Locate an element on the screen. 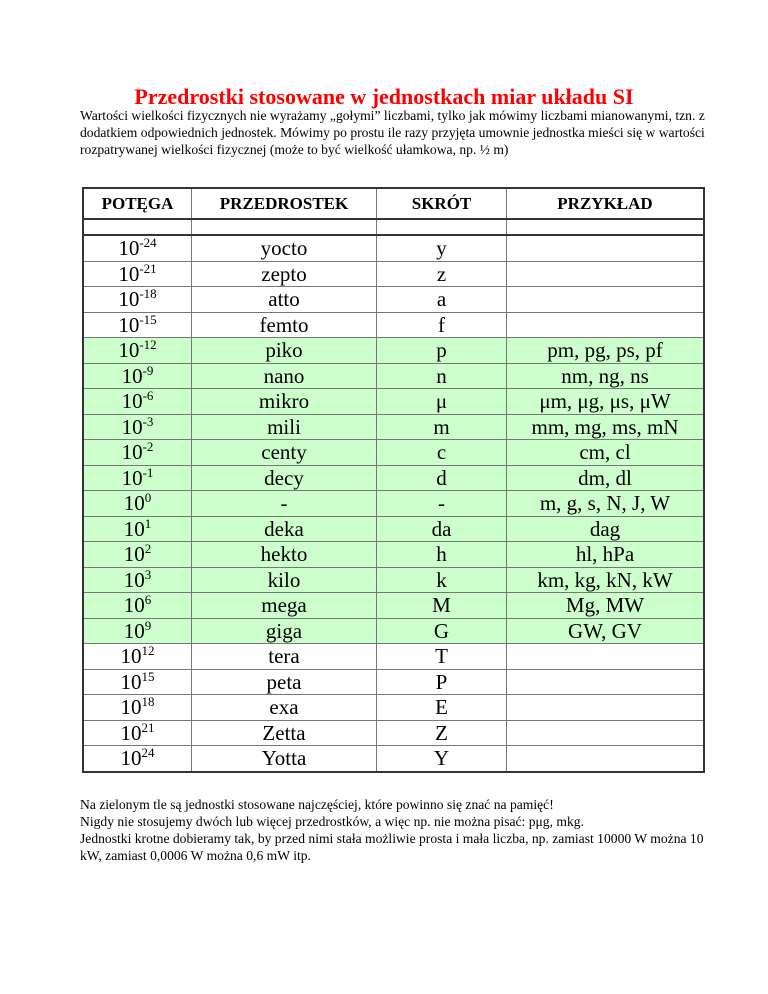 The height and width of the screenshot is (994, 768). symbol-cell: a is located at coordinates (441, 299).